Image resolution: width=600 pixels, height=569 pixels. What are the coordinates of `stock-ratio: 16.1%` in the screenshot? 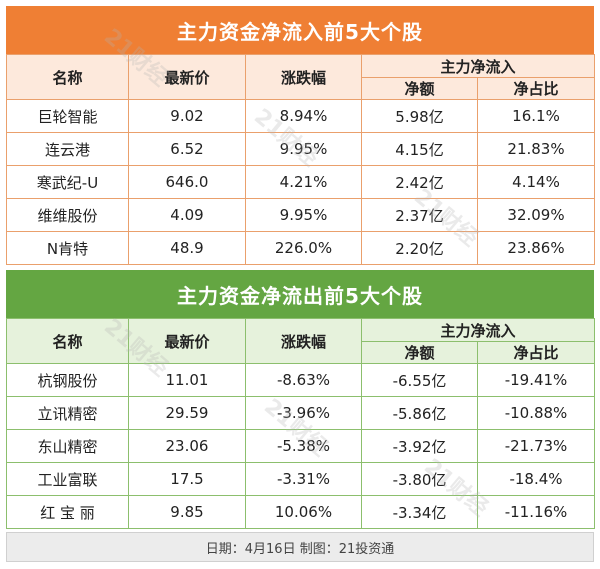 It's located at (536, 116).